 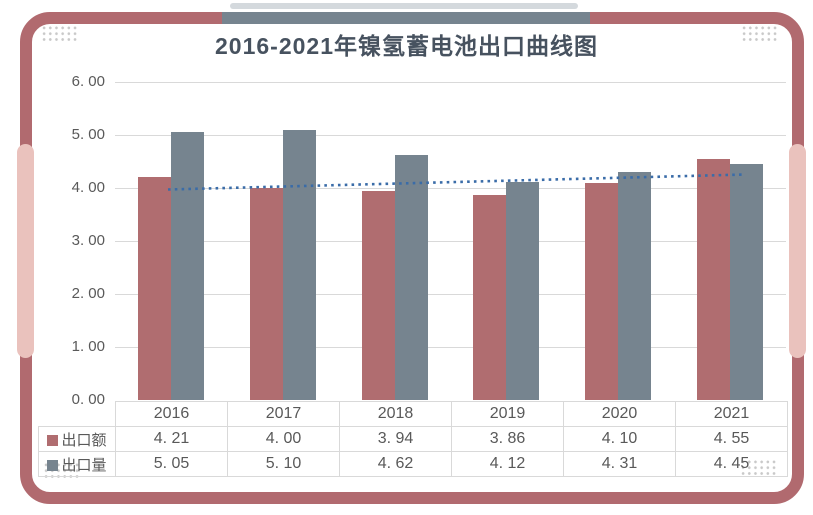 I want to click on year-header-2019: 2019, so click(x=507, y=414).